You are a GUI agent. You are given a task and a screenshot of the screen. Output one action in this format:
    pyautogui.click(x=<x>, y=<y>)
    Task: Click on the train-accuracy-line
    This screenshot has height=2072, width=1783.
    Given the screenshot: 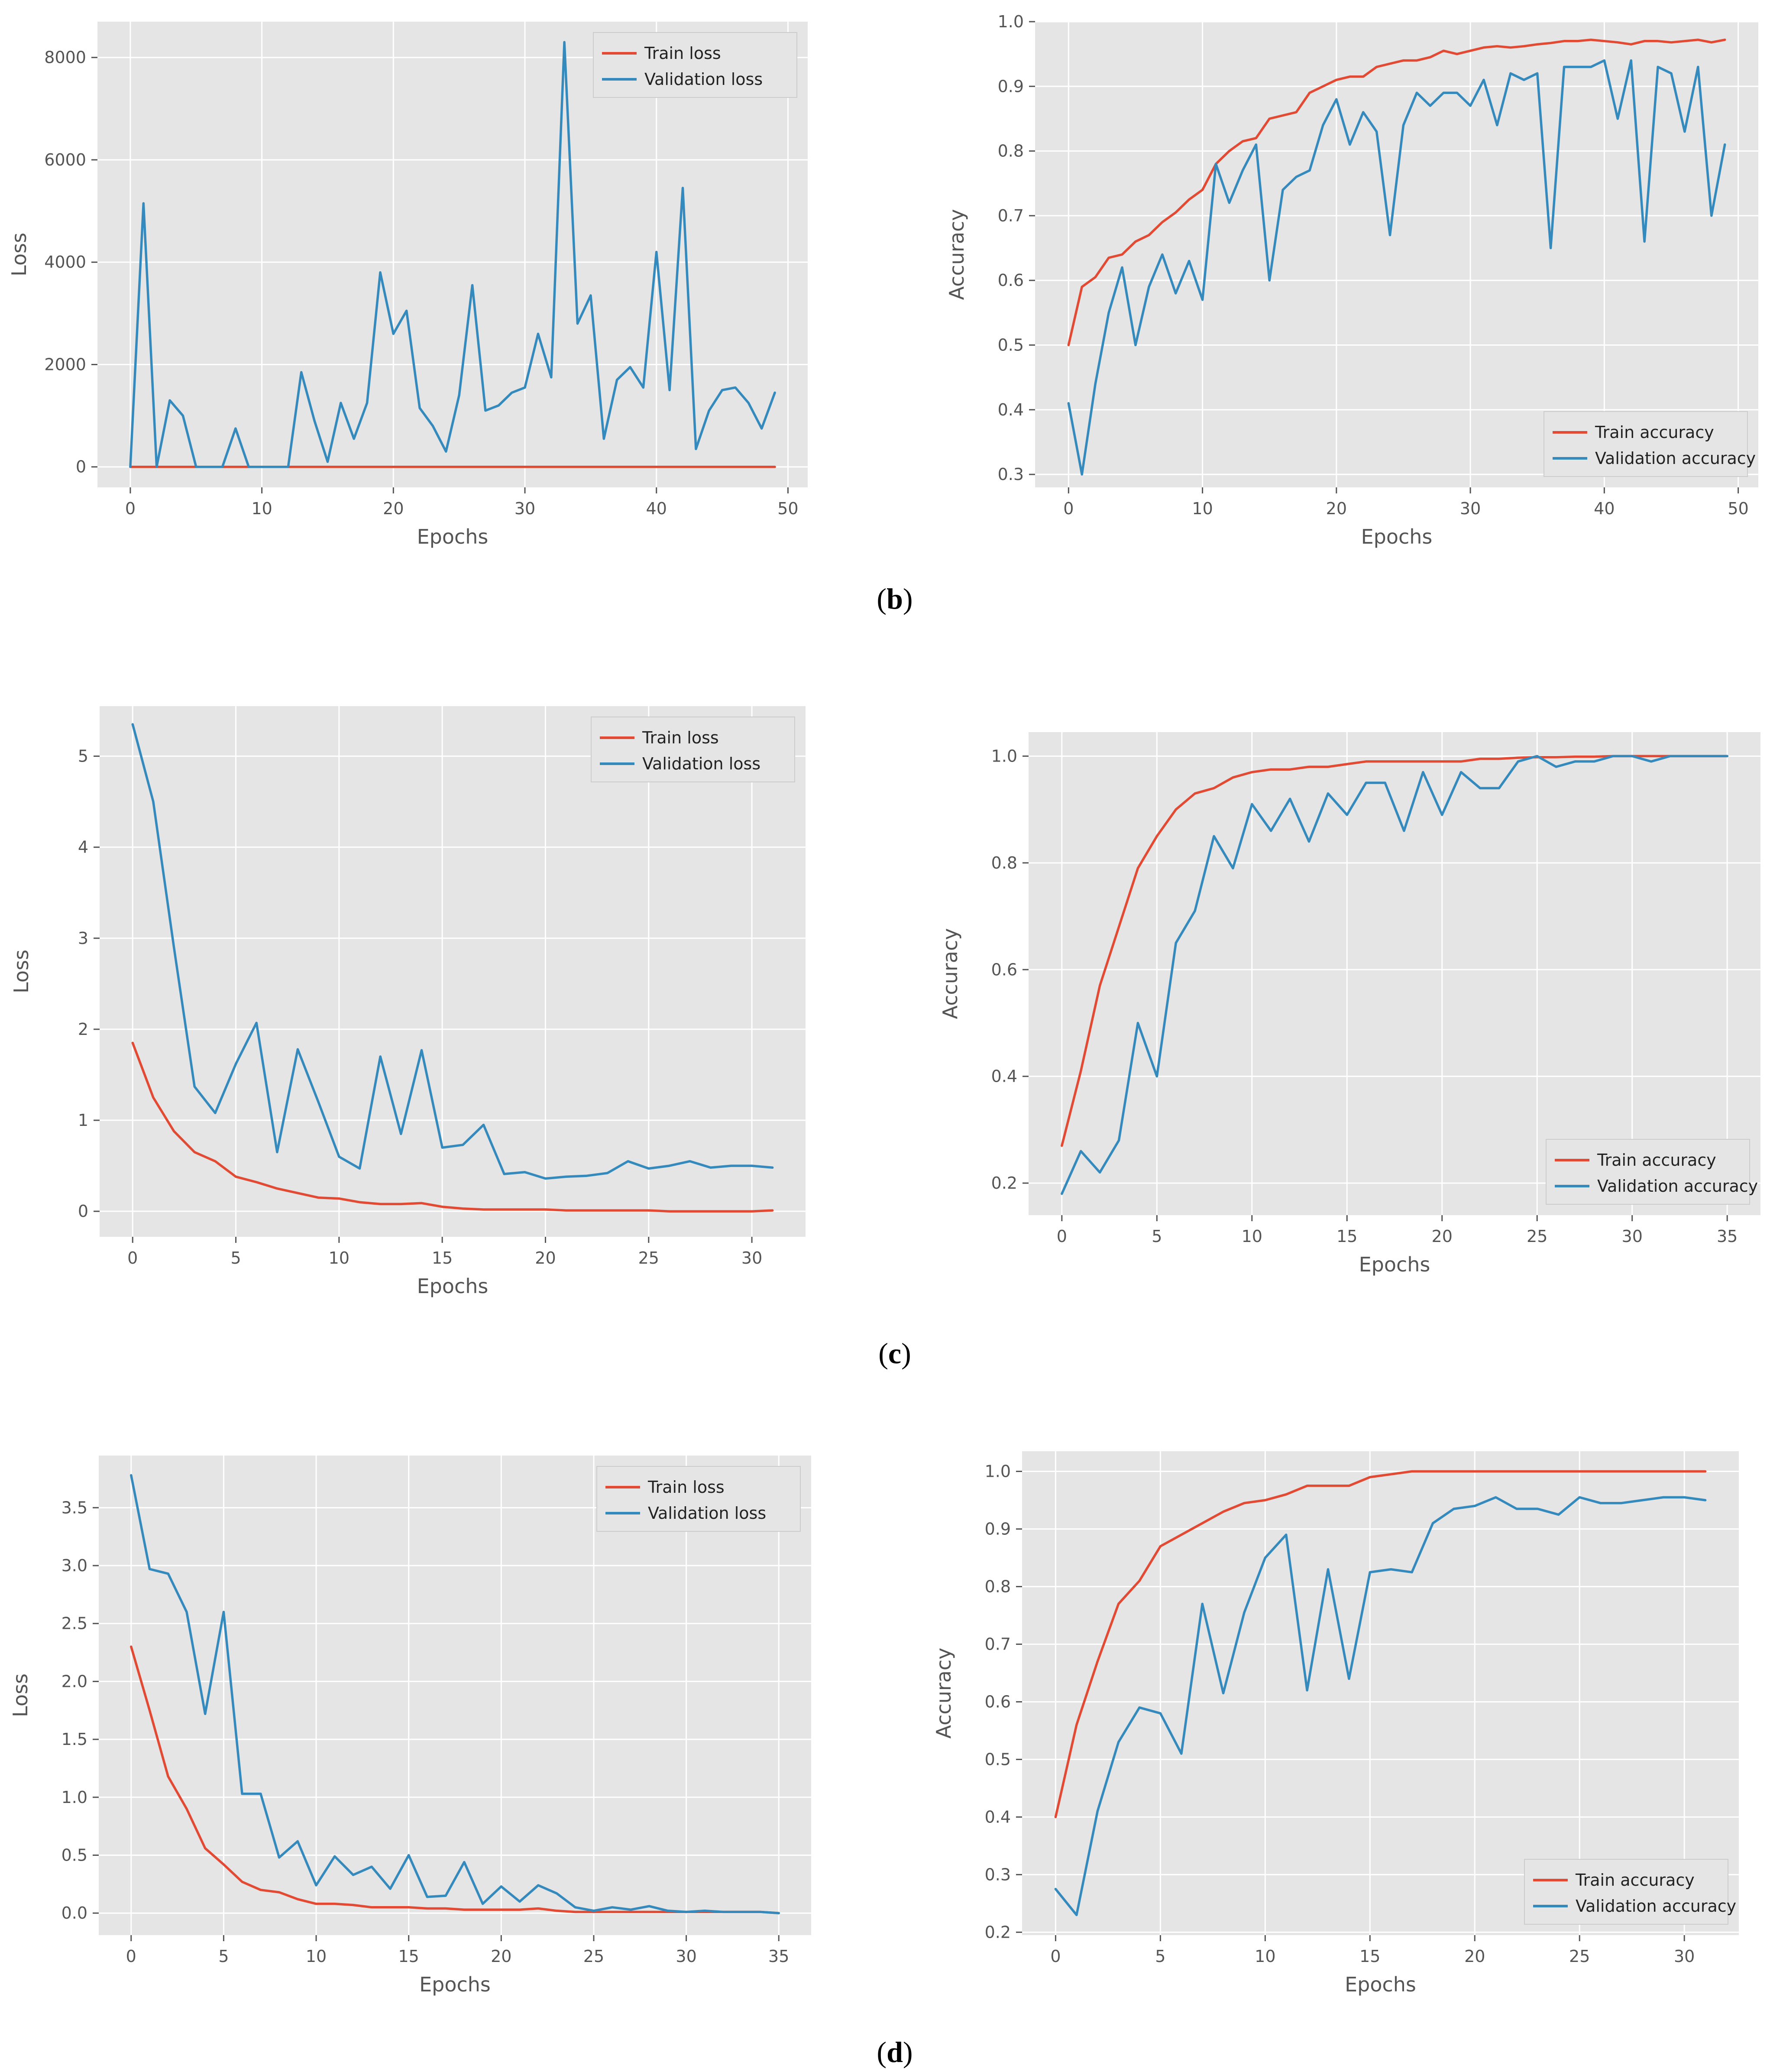 What is the action you would take?
    pyautogui.click(x=1396, y=193)
    